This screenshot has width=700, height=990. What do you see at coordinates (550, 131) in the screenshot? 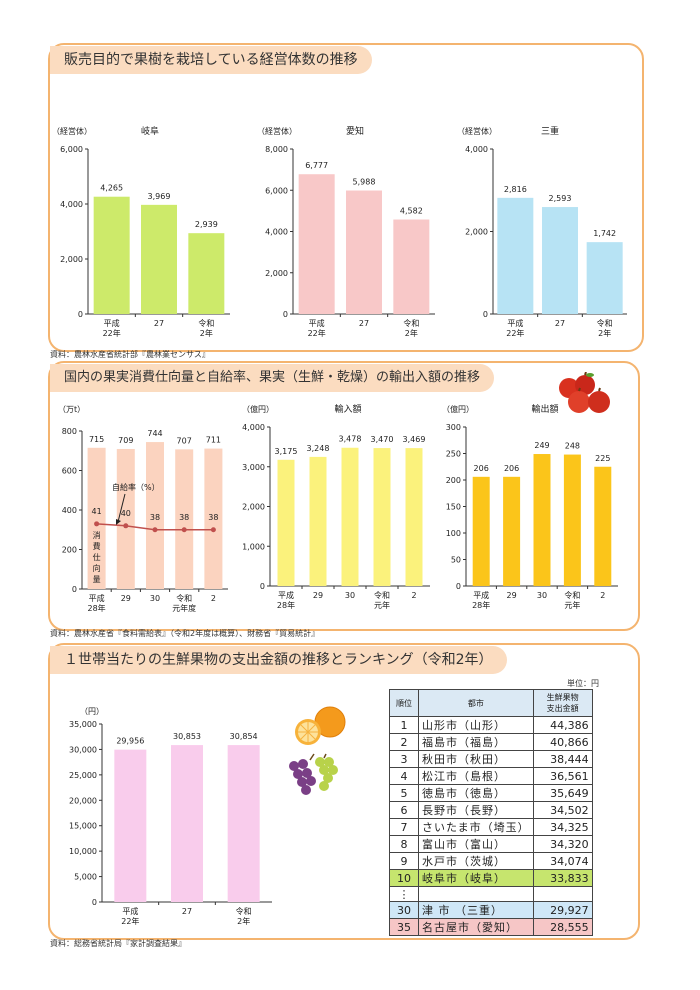
I see `chart-title: 三重` at bounding box center [550, 131].